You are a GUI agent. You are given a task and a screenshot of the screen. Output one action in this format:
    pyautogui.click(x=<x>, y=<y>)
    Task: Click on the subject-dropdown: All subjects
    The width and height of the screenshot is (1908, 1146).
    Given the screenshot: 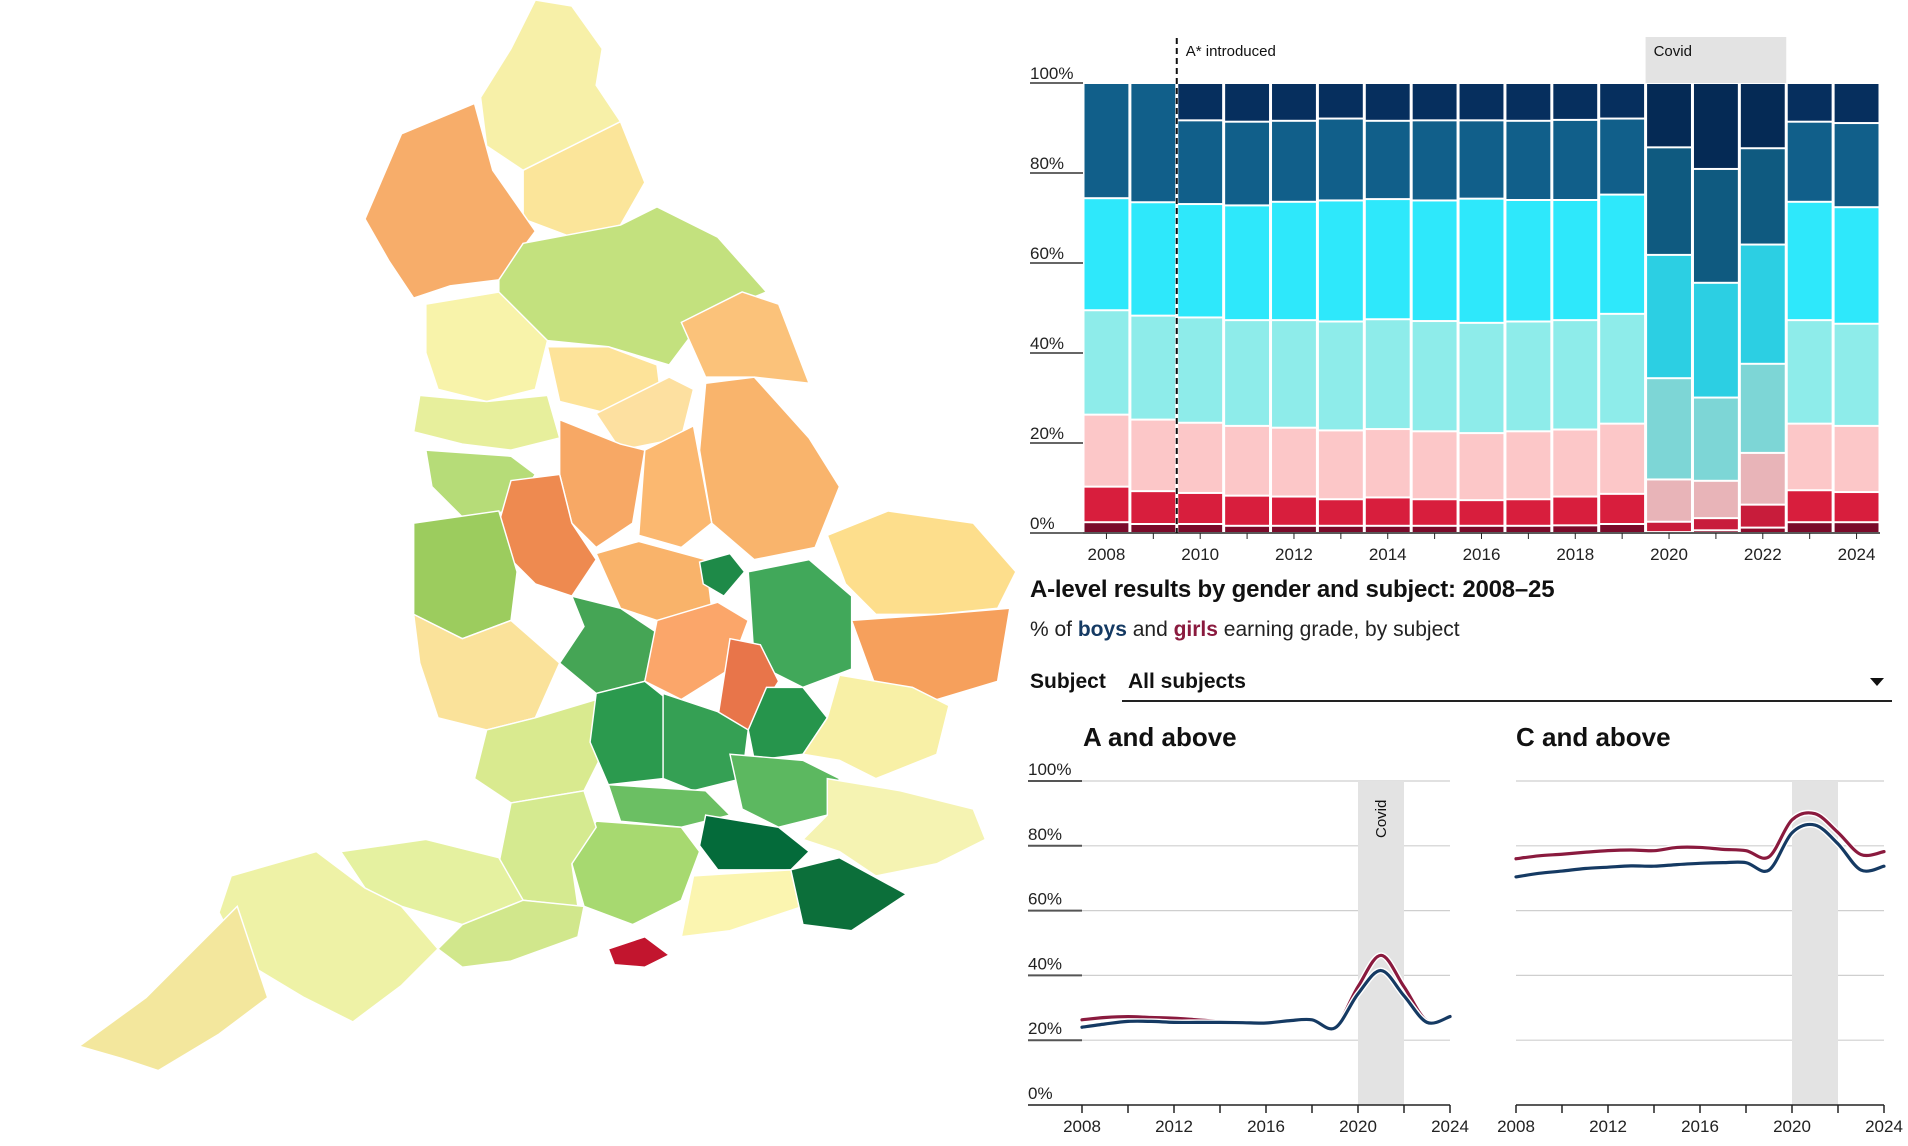 What is the action you would take?
    pyautogui.click(x=1507, y=686)
    